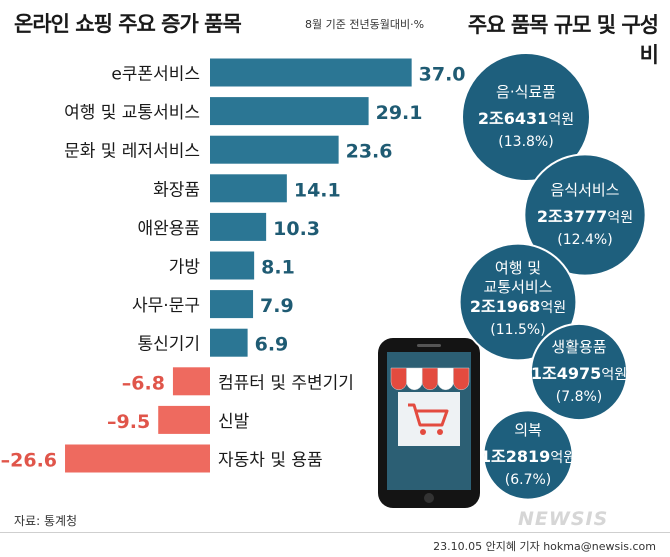 The image size is (670, 557). Describe the element at coordinates (526, 92) in the screenshot. I see `bubble-name: 음·식료품` at that location.